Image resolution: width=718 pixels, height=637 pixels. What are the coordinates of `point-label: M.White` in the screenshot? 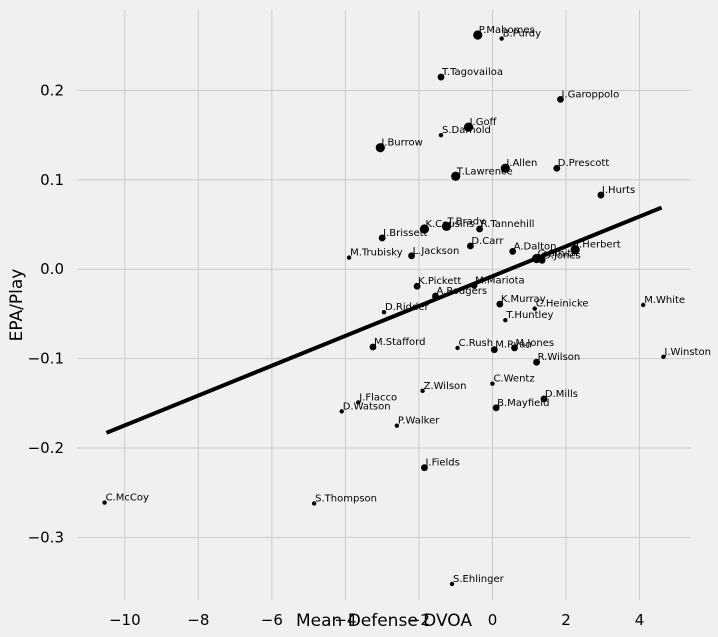 It's located at (664, 300).